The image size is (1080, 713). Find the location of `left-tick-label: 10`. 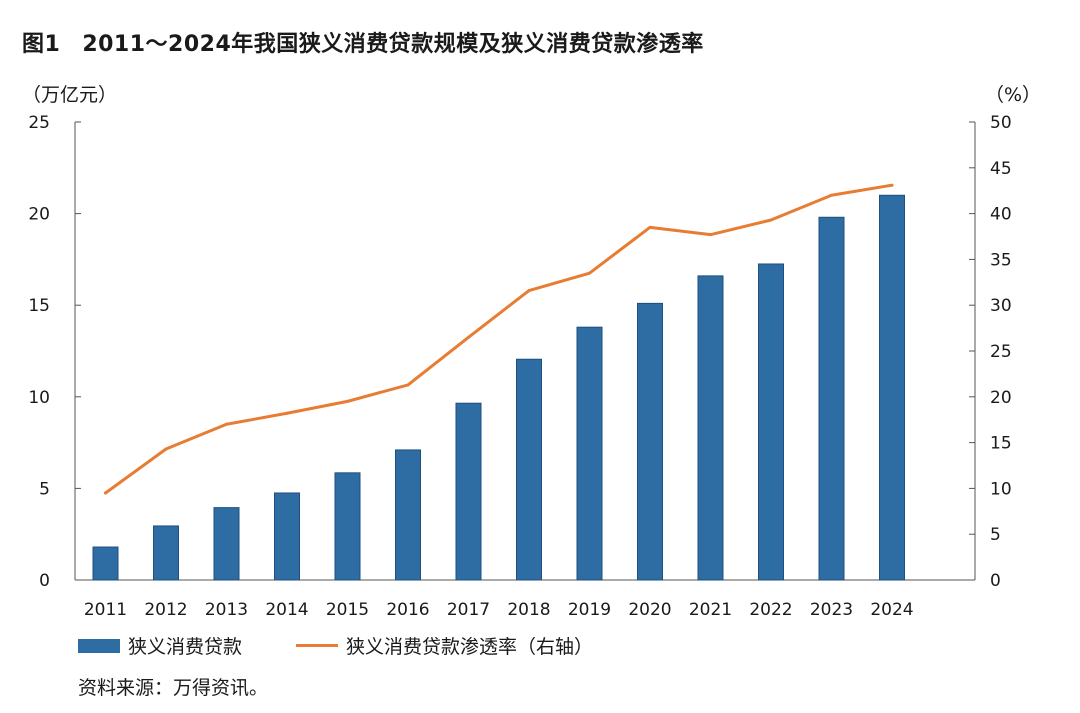

left-tick-label: 10 is located at coordinates (39, 398).